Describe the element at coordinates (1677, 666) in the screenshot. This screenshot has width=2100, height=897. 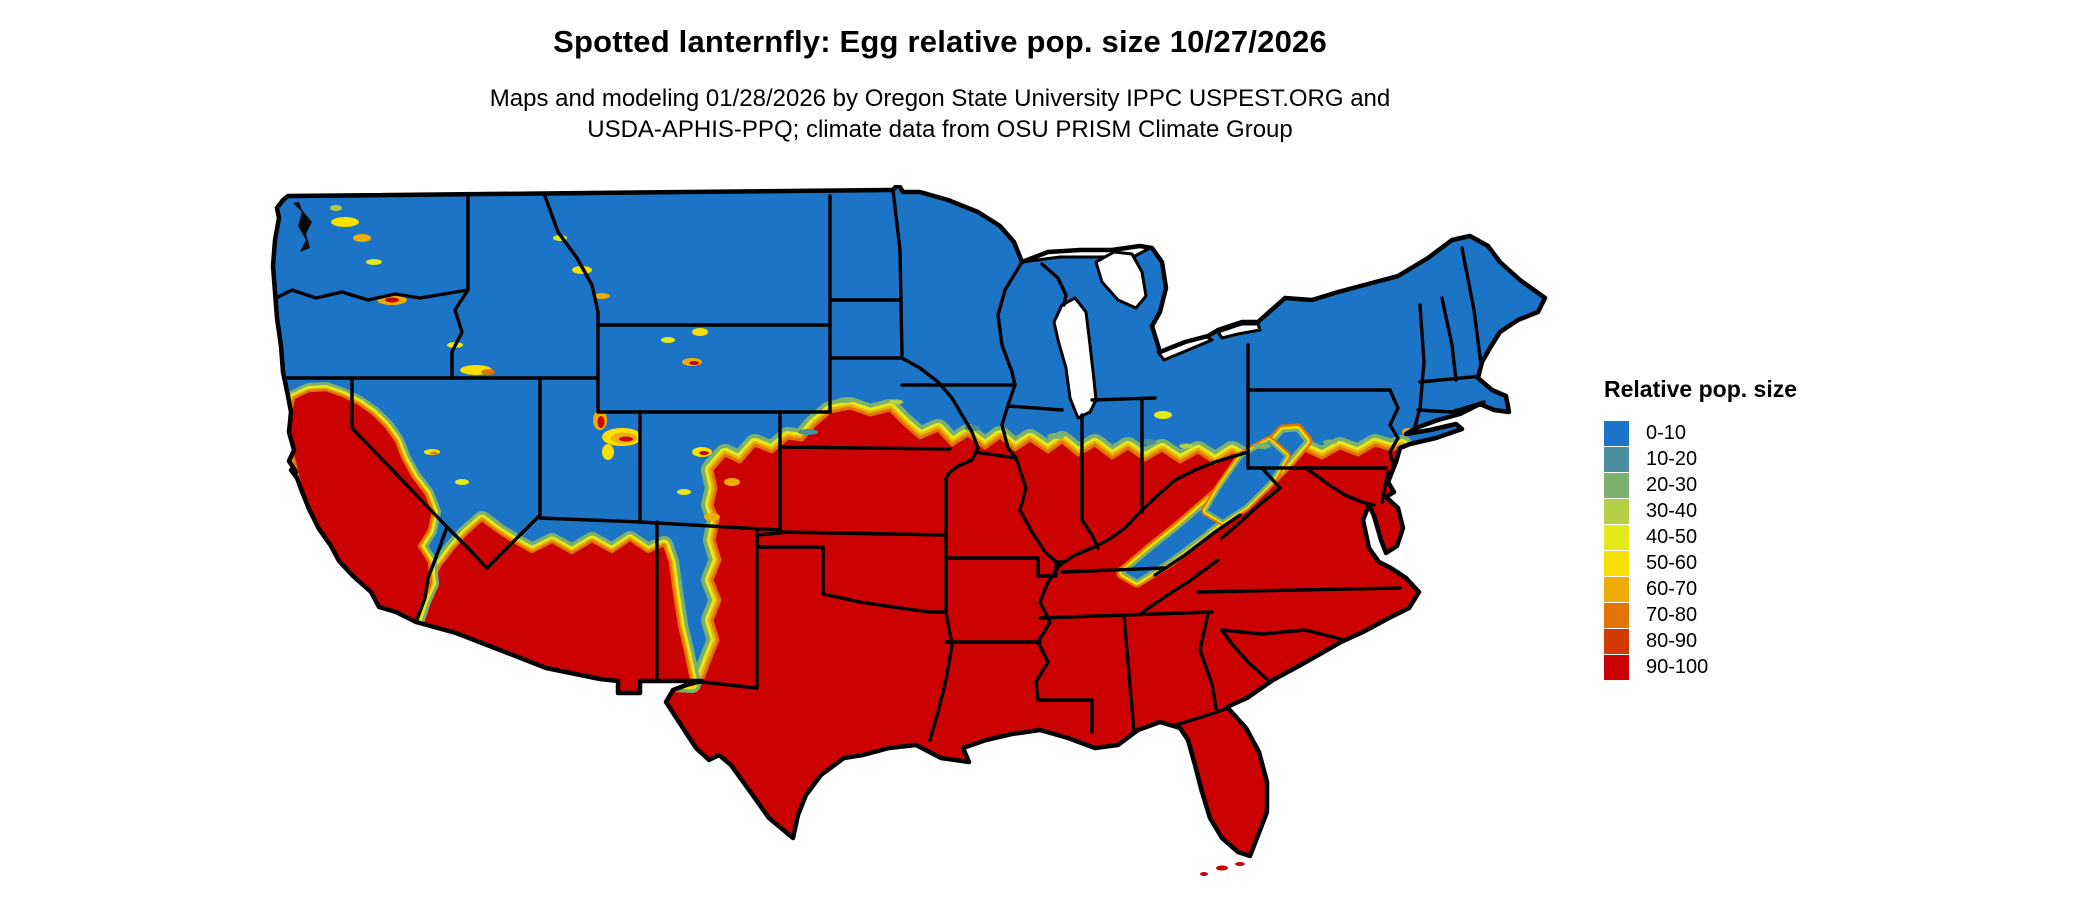
I see `legend-label: 90-100` at that location.